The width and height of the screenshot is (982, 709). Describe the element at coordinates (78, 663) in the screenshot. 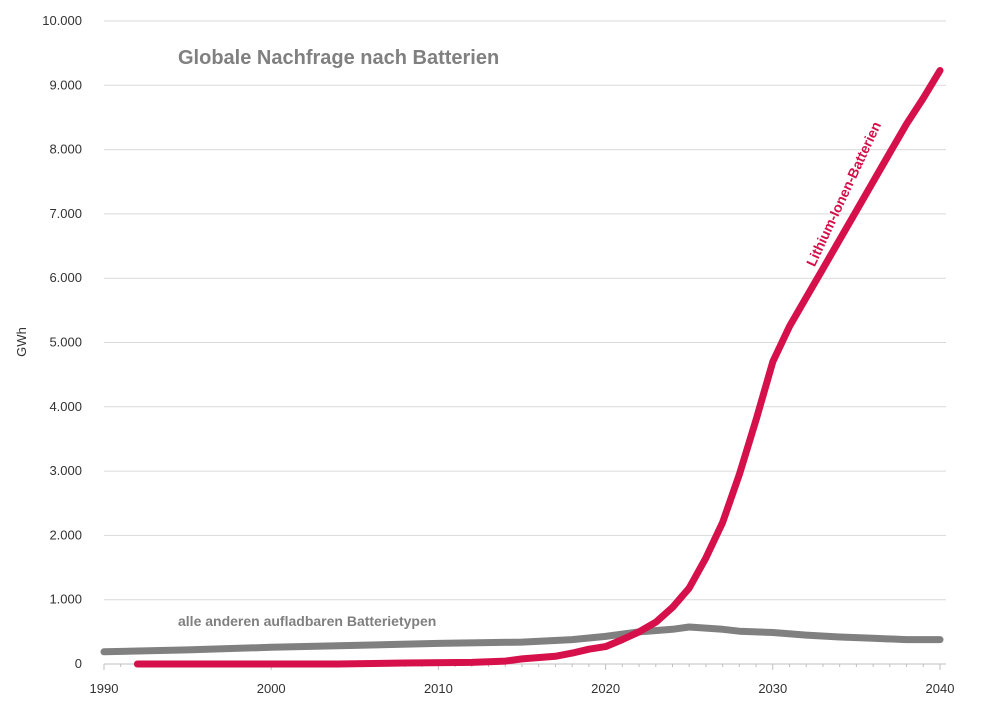

I see `y-tick-label: 0` at that location.